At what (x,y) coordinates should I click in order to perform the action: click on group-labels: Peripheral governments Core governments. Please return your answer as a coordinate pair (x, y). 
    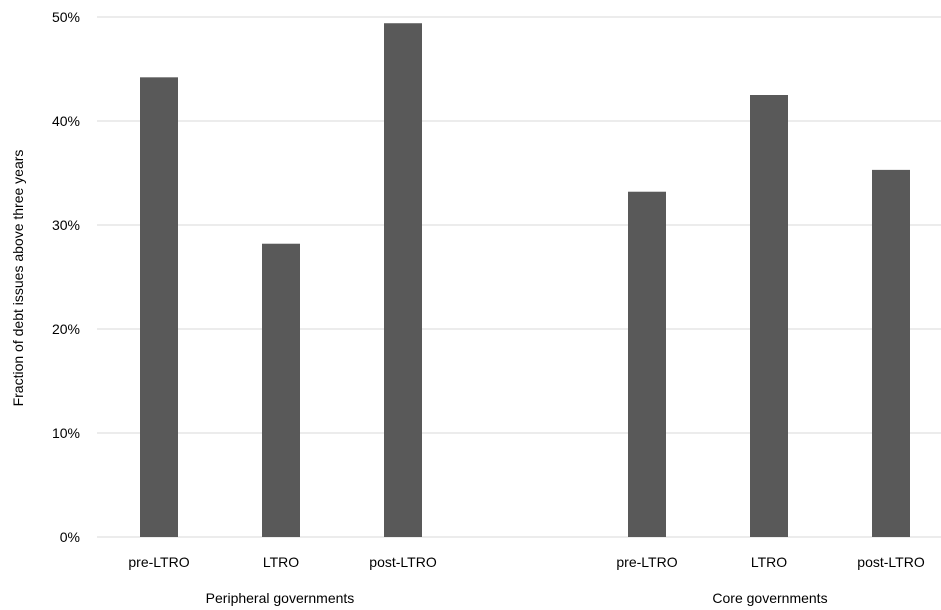
    Looking at the image, I should click on (517, 598).